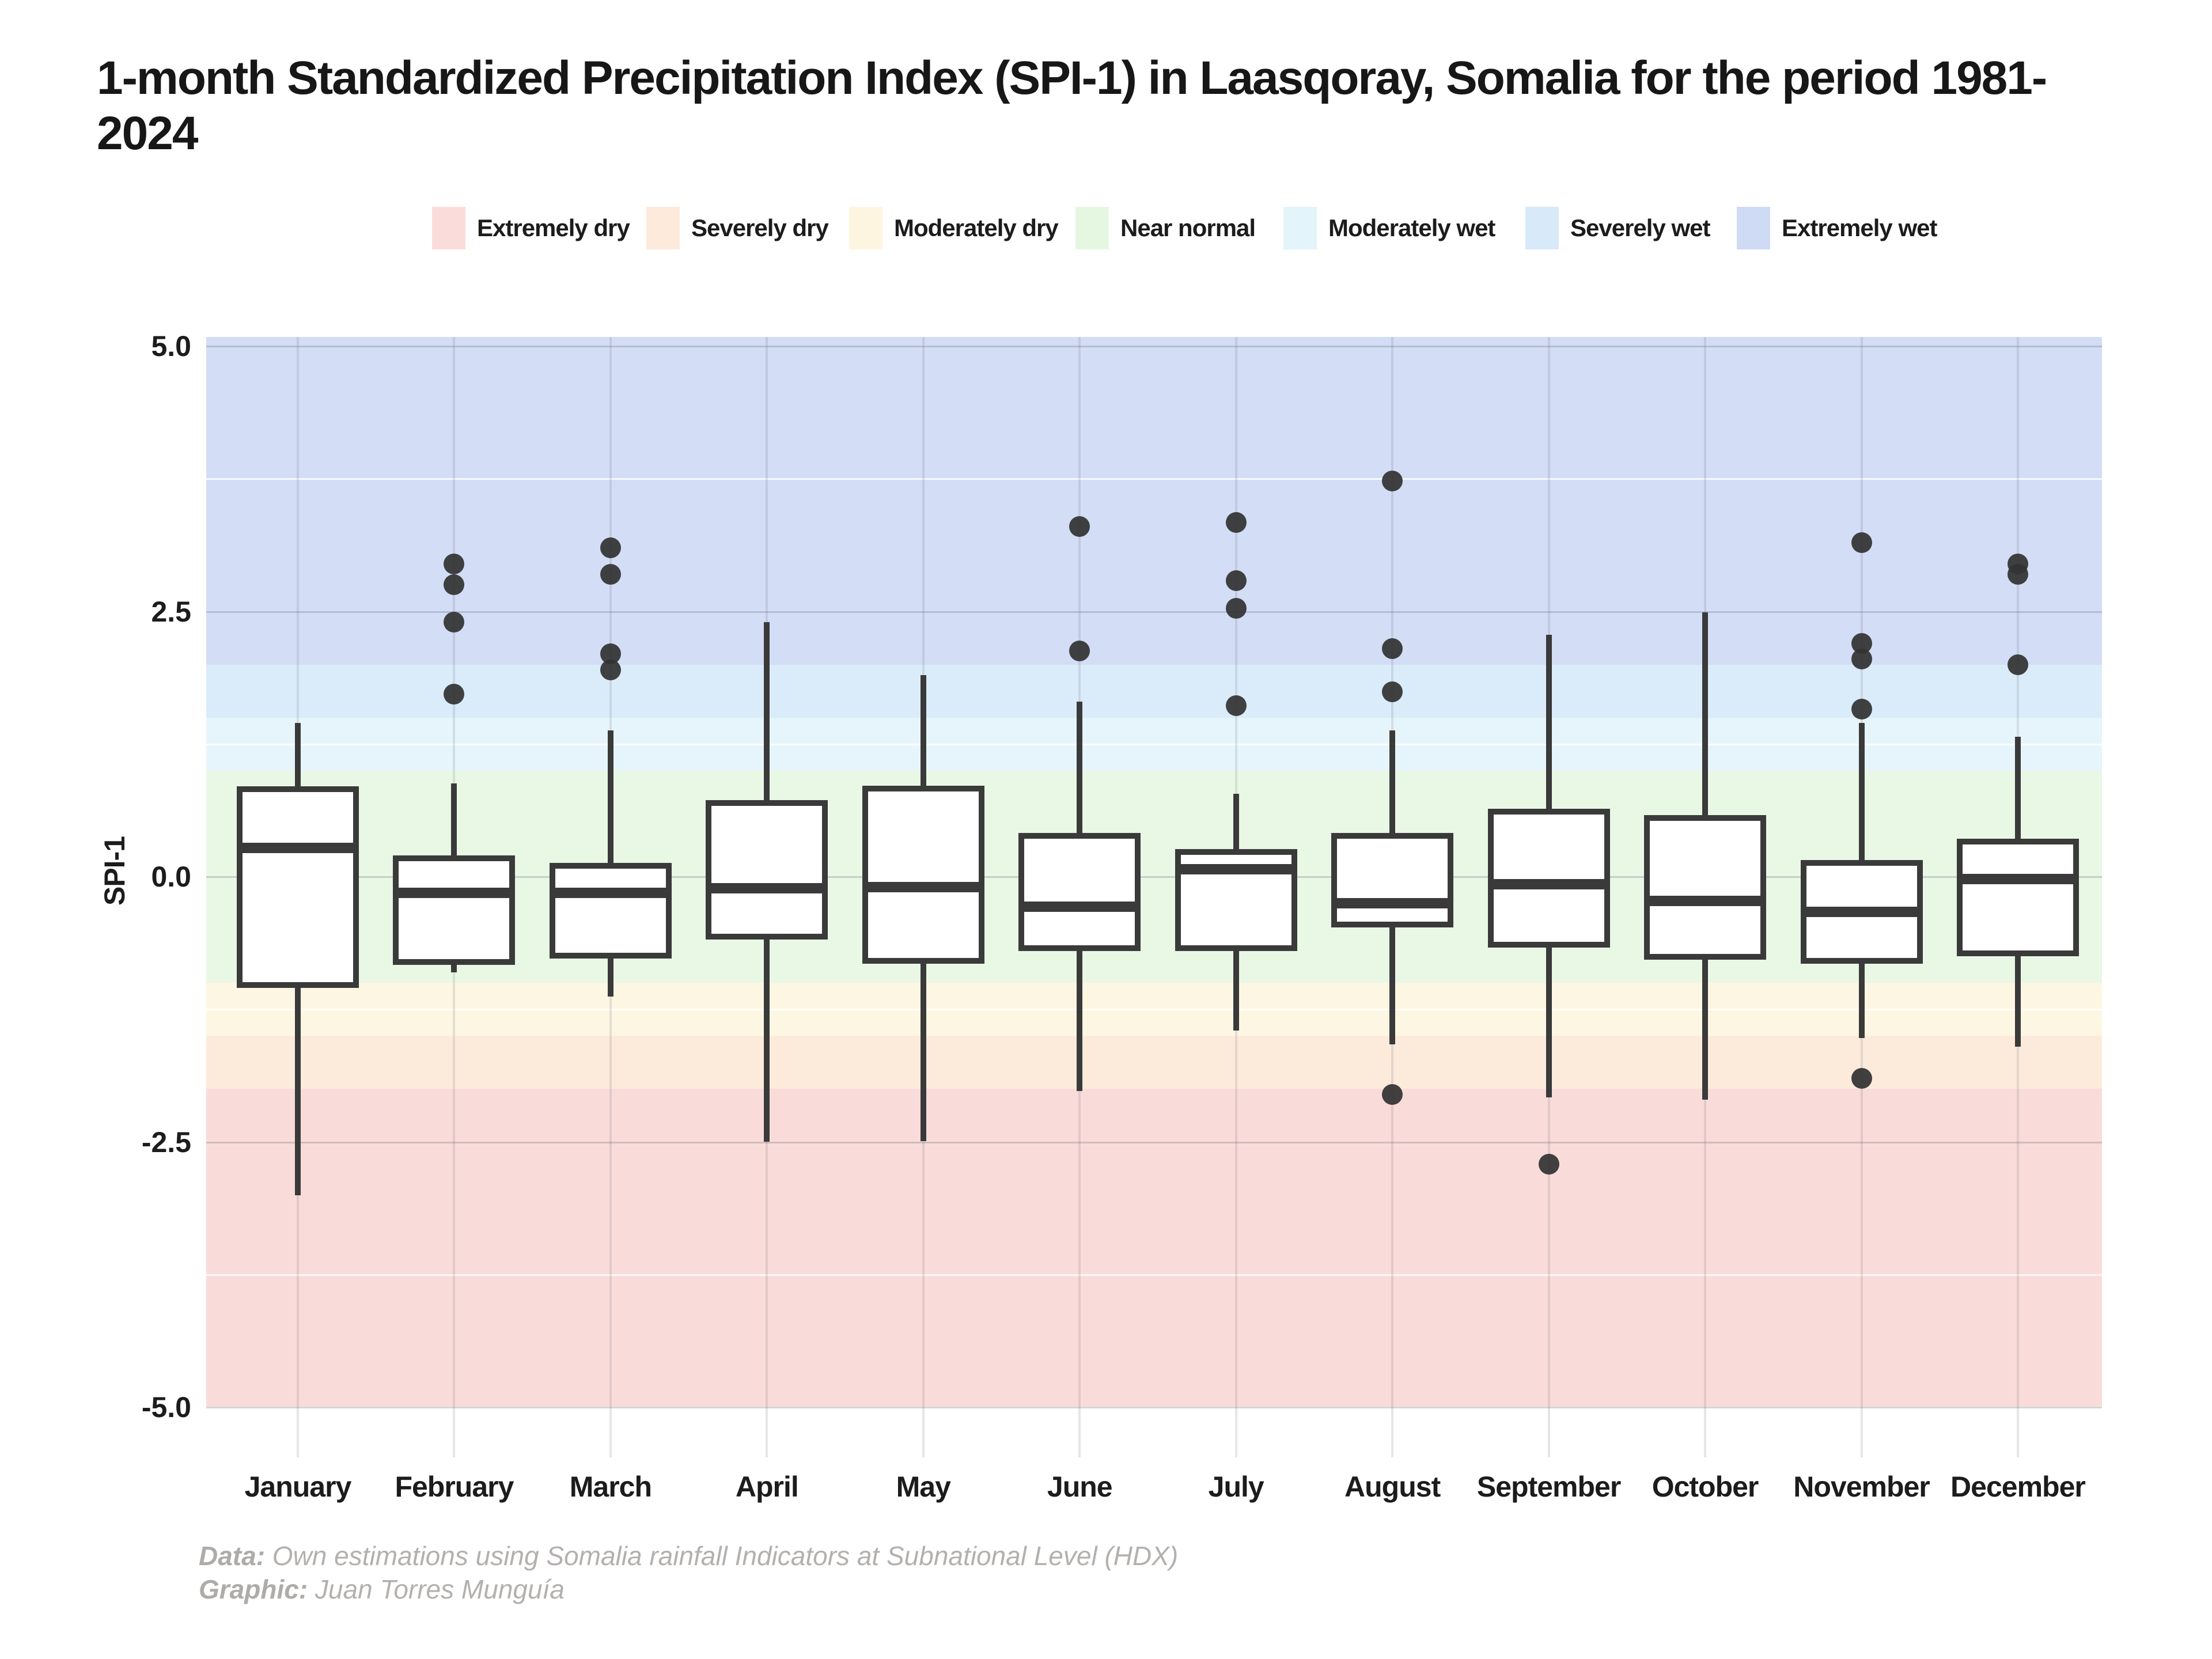 Image resolution: width=2212 pixels, height=1659 pixels. What do you see at coordinates (1705, 1029) in the screenshot?
I see `whisker-lower-october` at bounding box center [1705, 1029].